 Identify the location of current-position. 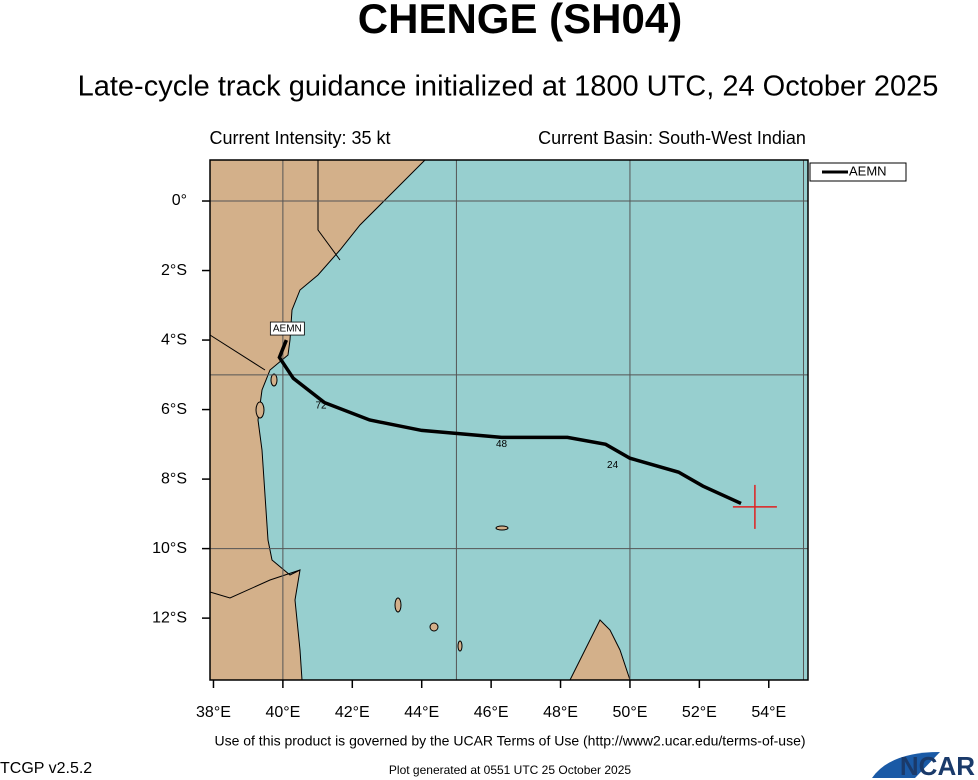
(754, 506).